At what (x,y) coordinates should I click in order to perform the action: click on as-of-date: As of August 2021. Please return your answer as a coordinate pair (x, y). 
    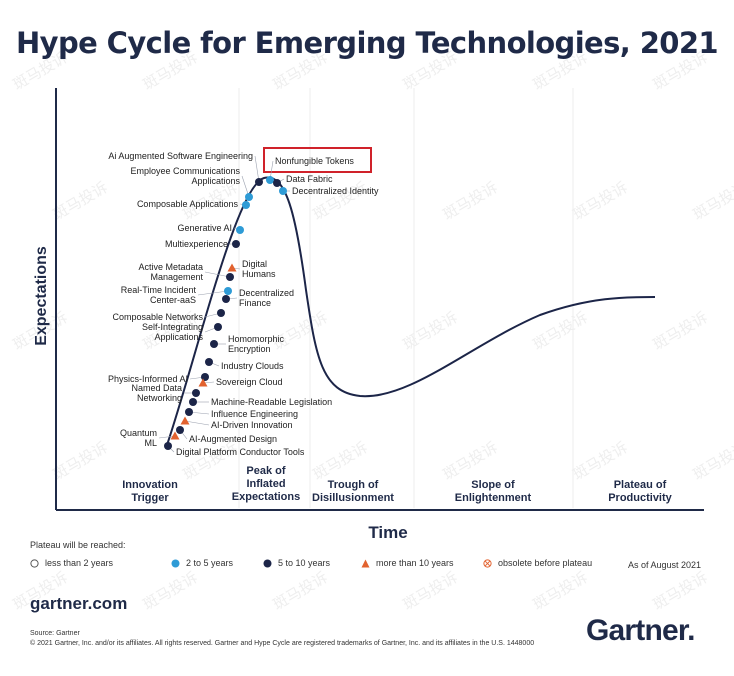
    Looking at the image, I should click on (665, 565).